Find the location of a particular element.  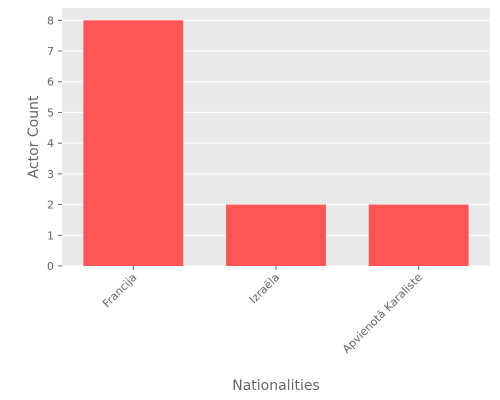

y-tick-label: 2 is located at coordinates (50, 205).